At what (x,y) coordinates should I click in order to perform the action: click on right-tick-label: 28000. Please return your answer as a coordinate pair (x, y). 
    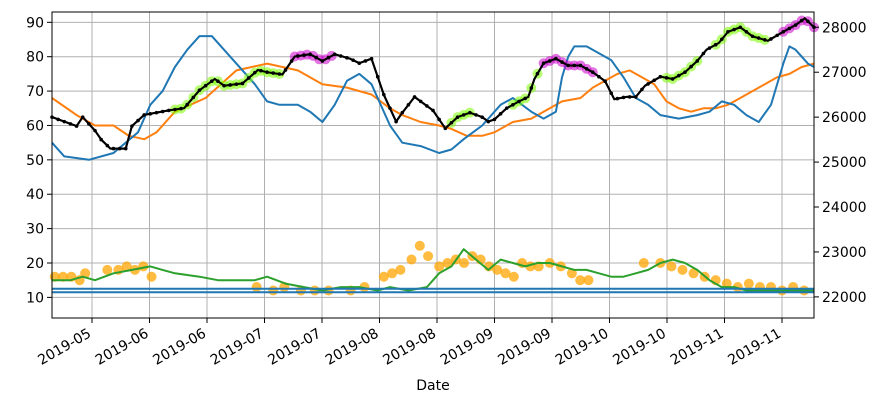
    Looking at the image, I should click on (844, 28).